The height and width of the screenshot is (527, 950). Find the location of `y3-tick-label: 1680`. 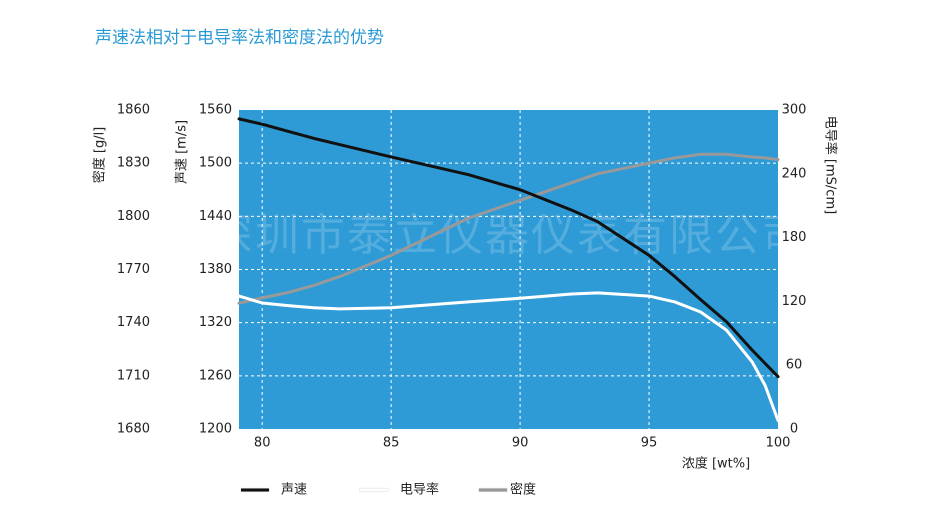

y3-tick-label: 1680 is located at coordinates (133, 429).